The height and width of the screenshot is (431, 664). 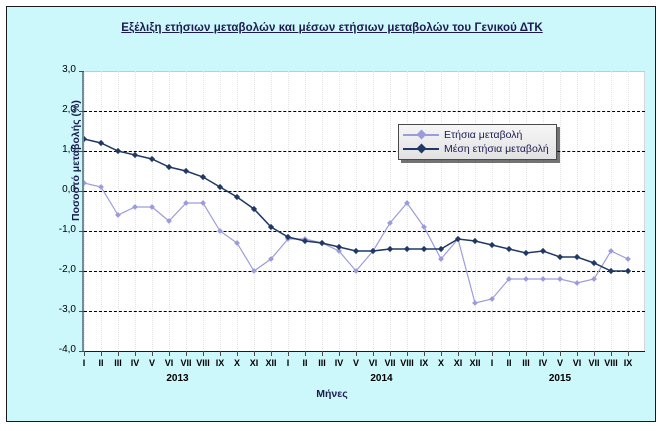 I want to click on y-axis-tick-label: -1,0, so click(x=67, y=229).